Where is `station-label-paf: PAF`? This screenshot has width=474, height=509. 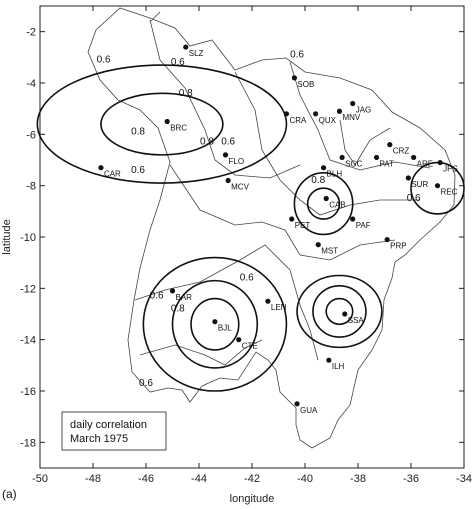 station-label-paf: PAF is located at coordinates (363, 225).